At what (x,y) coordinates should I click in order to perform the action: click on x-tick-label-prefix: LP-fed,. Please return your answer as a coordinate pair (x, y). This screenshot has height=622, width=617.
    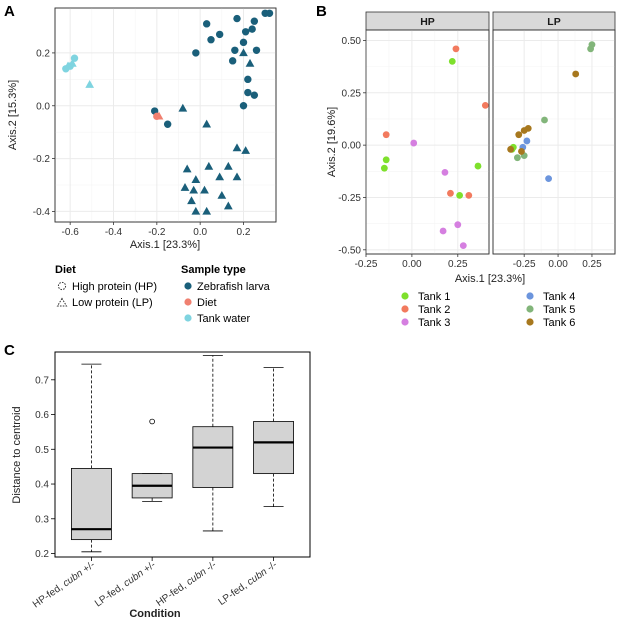
    Looking at the image, I should click on (234, 593).